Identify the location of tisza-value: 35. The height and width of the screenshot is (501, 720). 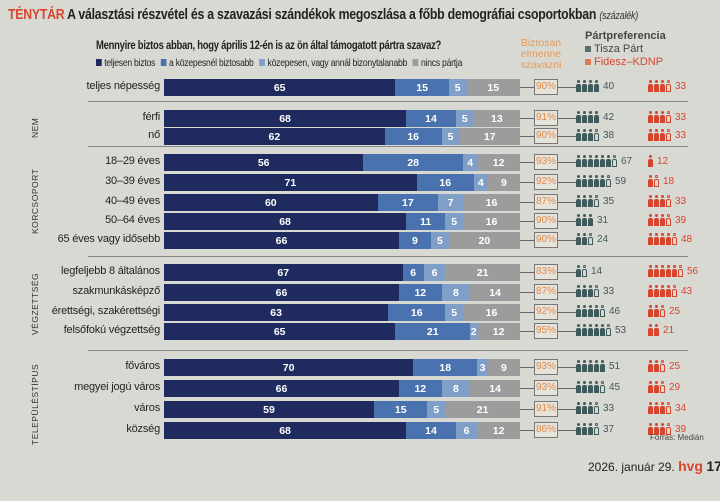
(609, 201).